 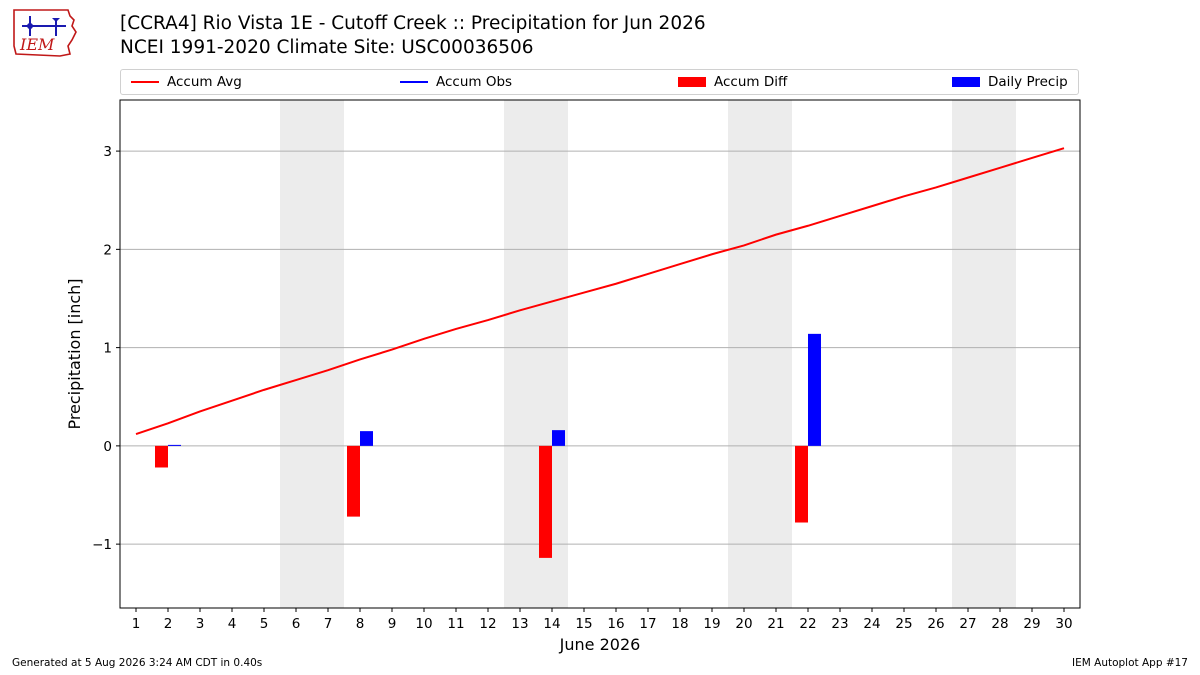 What do you see at coordinates (102, 545) in the screenshot?
I see `y-tick-label: −1` at bounding box center [102, 545].